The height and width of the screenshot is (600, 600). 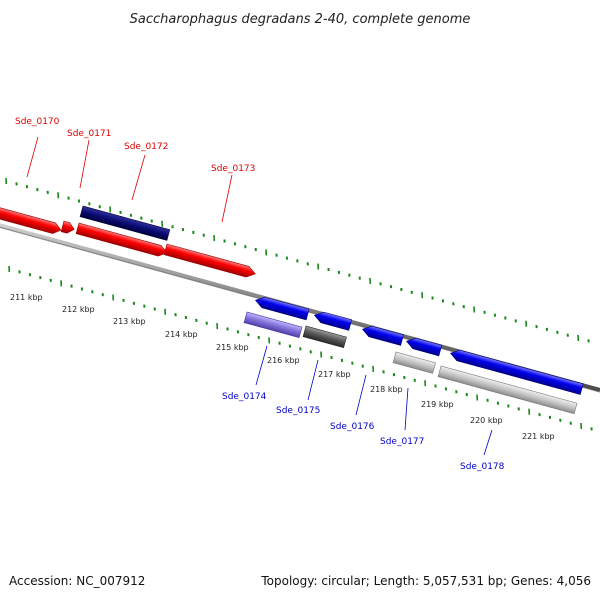 I want to click on gene-label: Sde_0172, so click(x=146, y=147).